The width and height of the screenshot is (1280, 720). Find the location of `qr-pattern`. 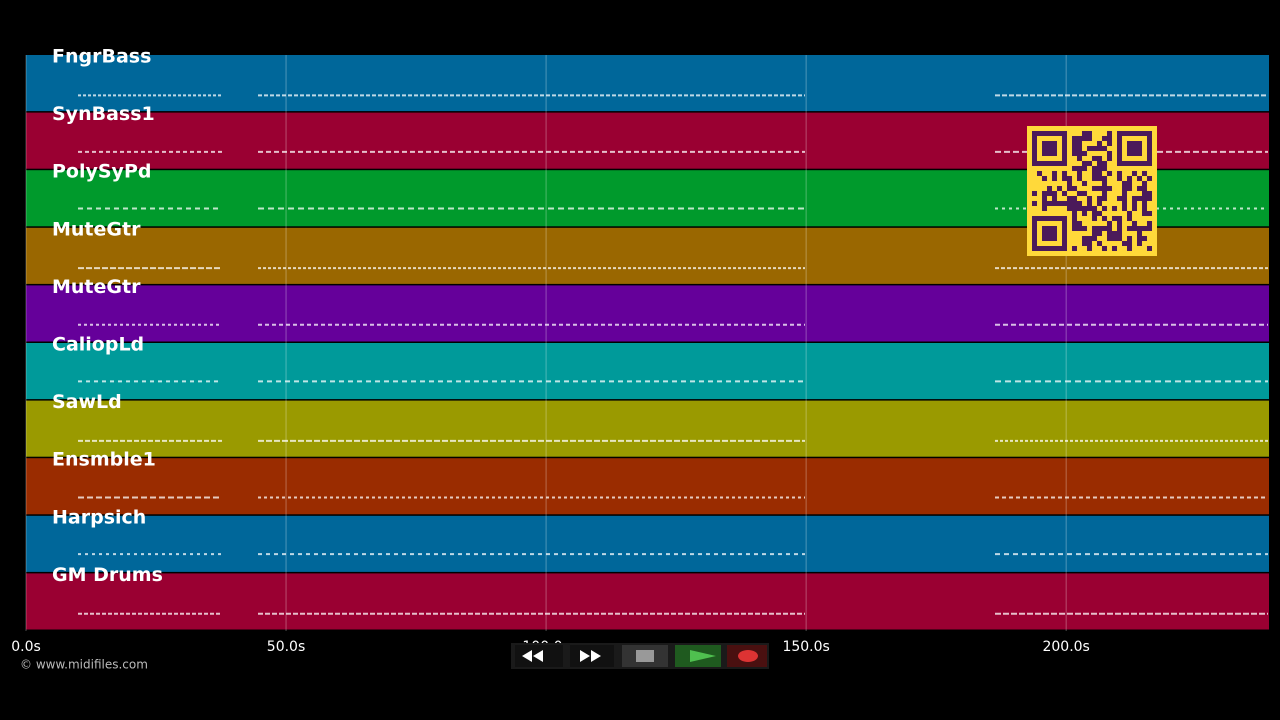

qr-pattern is located at coordinates (1092, 191).